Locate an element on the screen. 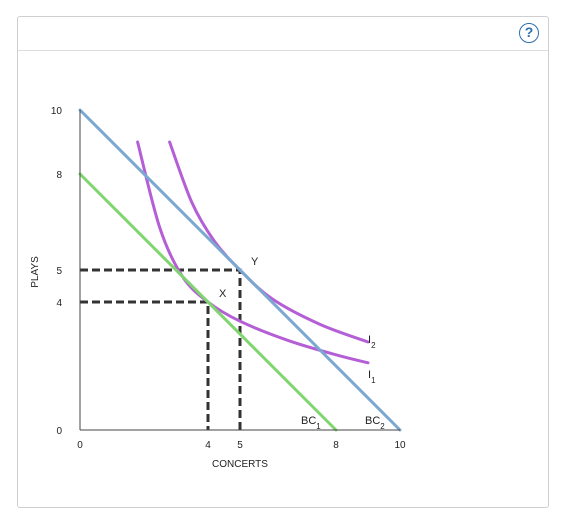 The width and height of the screenshot is (569, 517). point-label-y: Y is located at coordinates (255, 262).